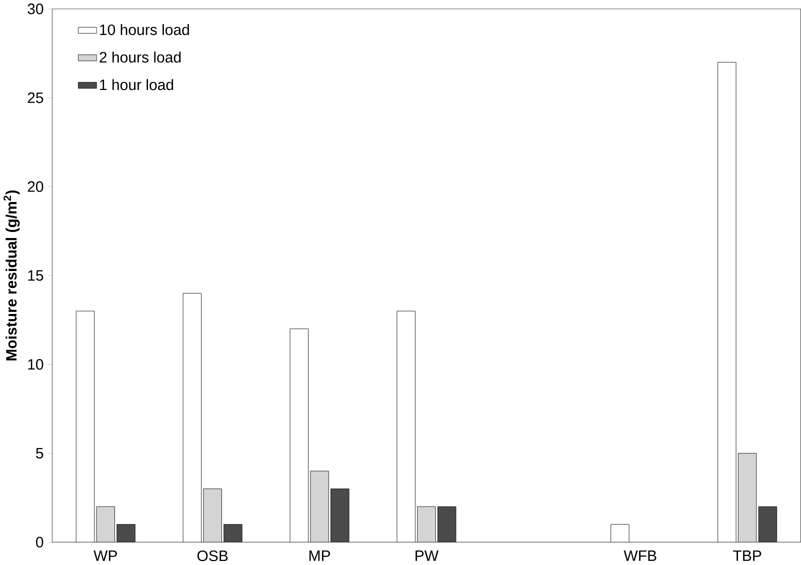  I want to click on y-tick-label: 0, so click(40, 542).